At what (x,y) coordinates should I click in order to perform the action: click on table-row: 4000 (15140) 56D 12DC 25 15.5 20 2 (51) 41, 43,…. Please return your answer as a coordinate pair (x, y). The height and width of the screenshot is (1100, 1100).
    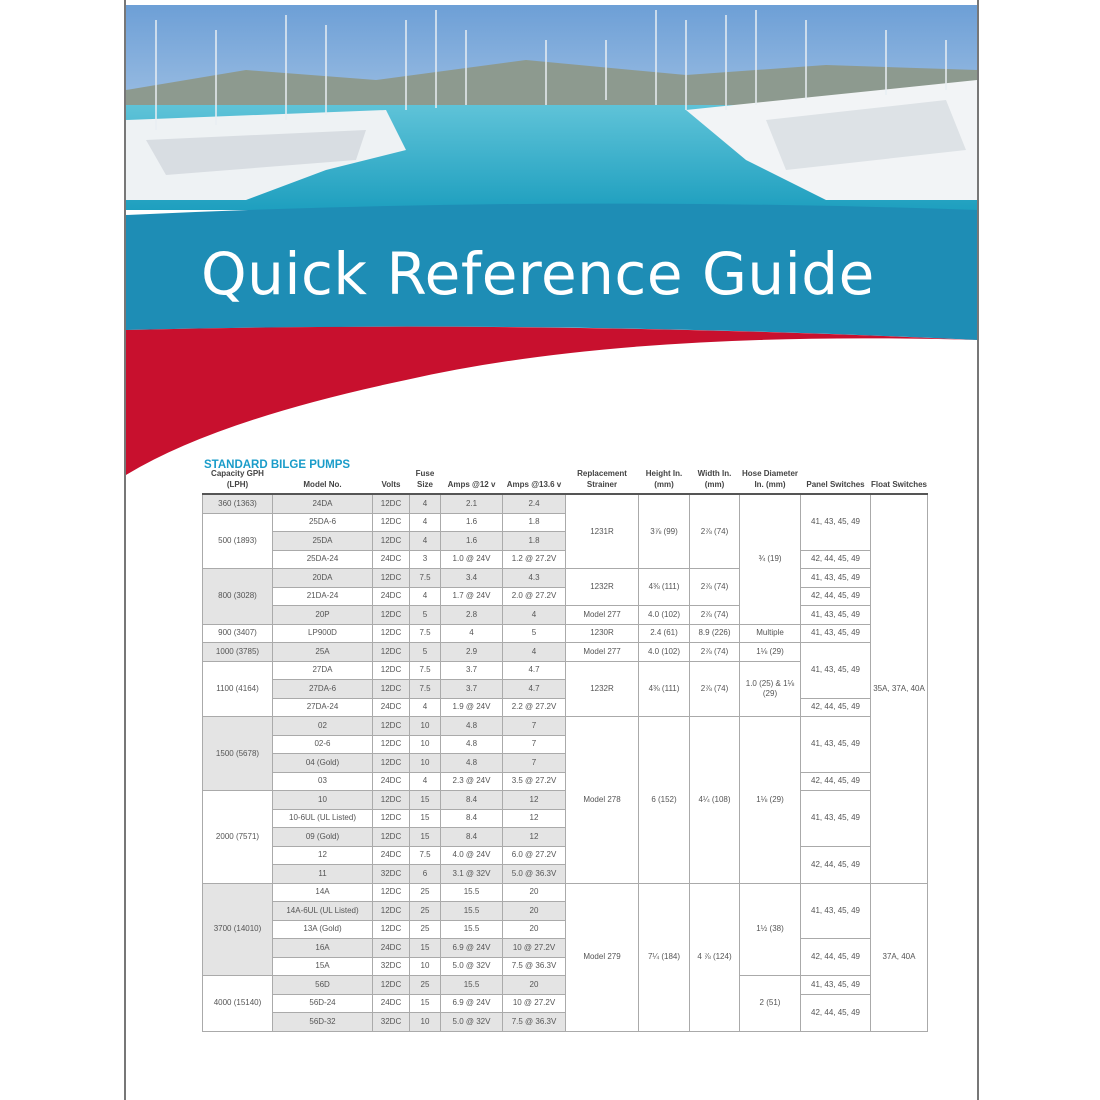
    Looking at the image, I should click on (565, 1003).